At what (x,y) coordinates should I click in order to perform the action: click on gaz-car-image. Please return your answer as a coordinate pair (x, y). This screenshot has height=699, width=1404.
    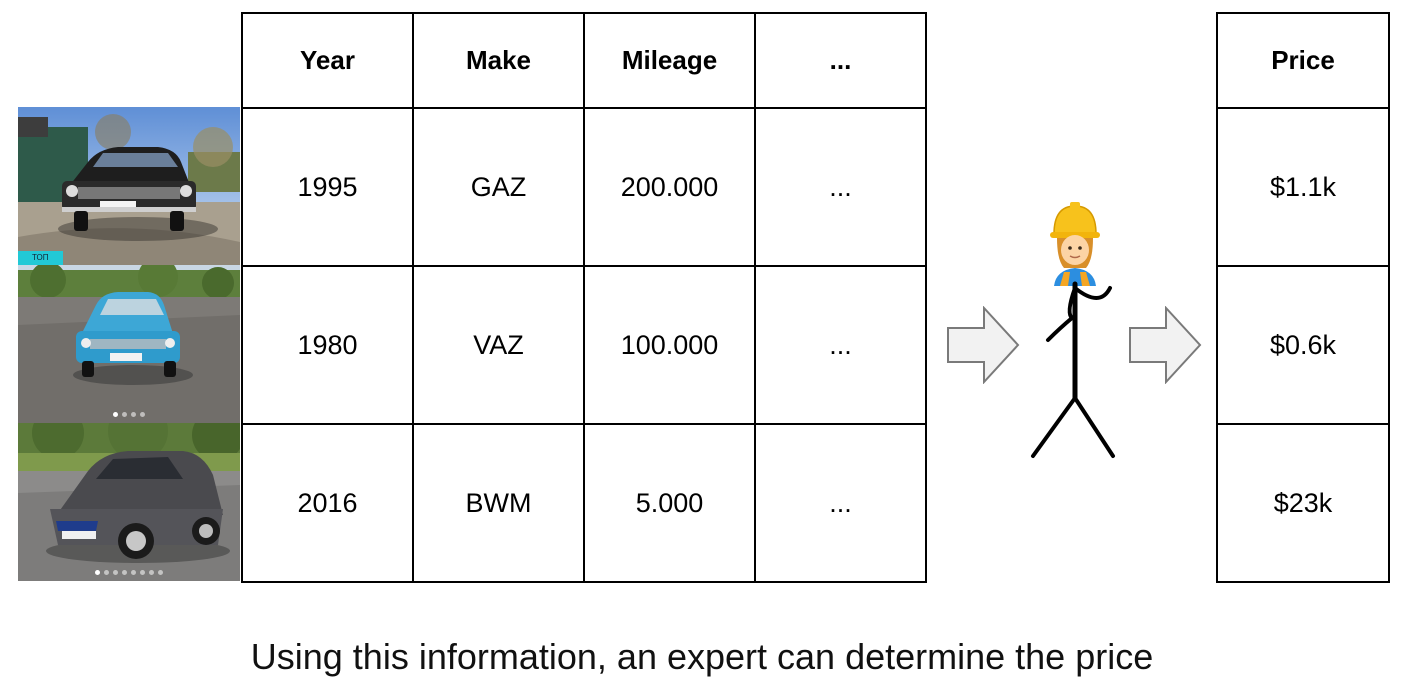
    Looking at the image, I should click on (129, 186).